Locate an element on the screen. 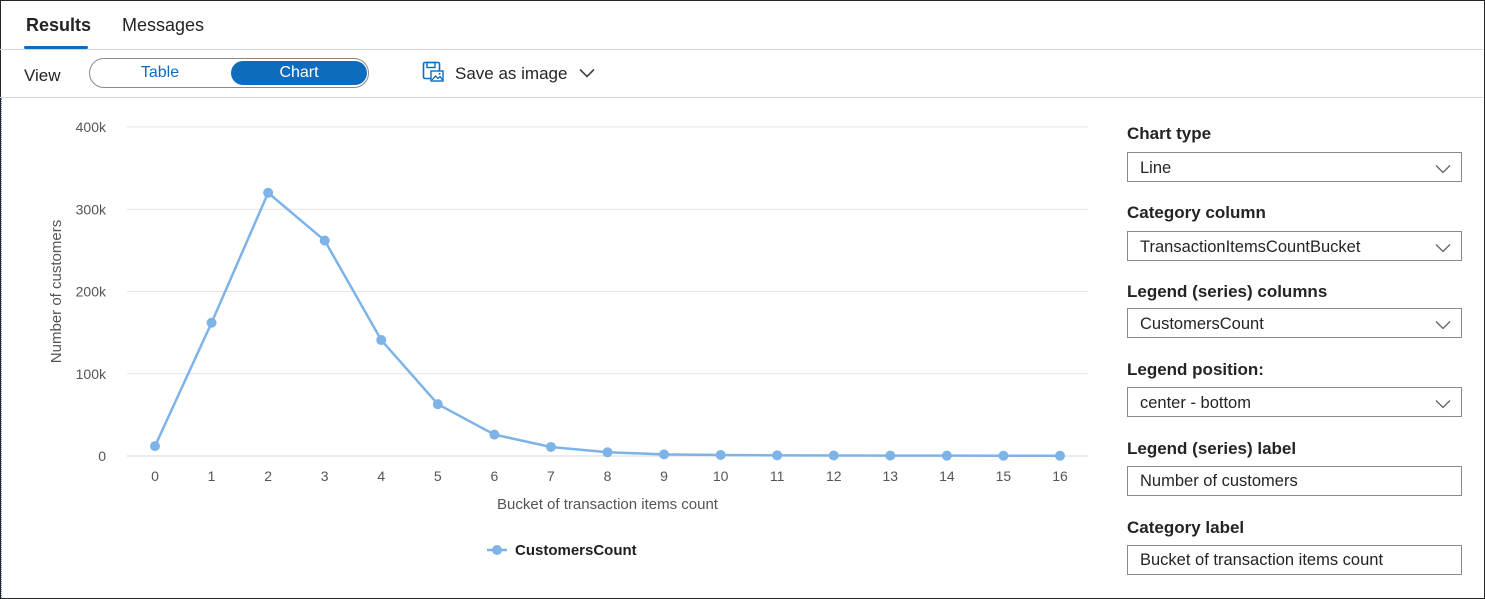  x-tick-label: 11 is located at coordinates (777, 476).